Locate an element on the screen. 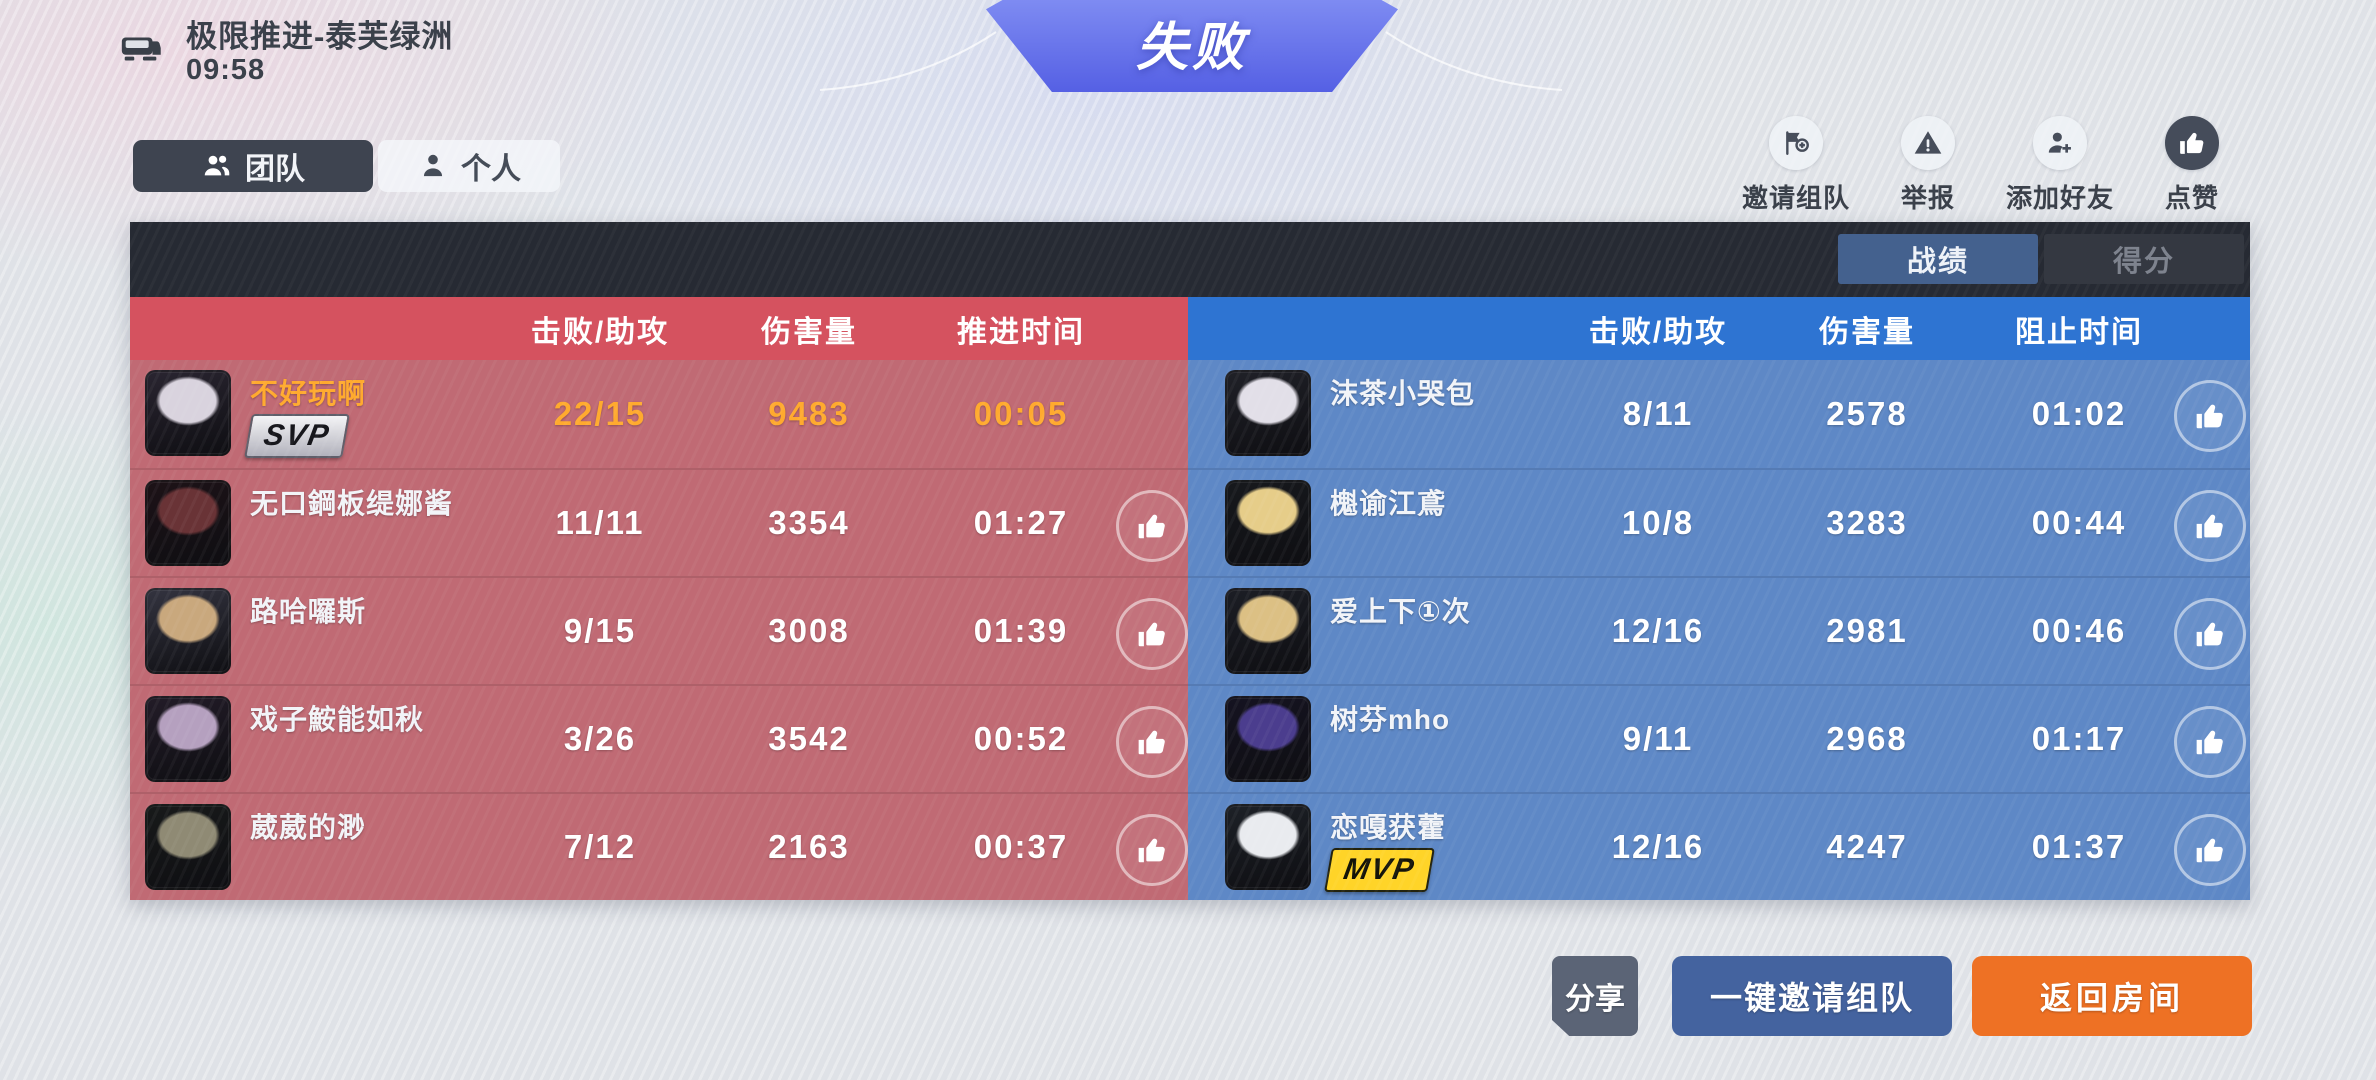 The image size is (2376, 1080). player-name: 戏子鮟能如秋 is located at coordinates (337, 719).